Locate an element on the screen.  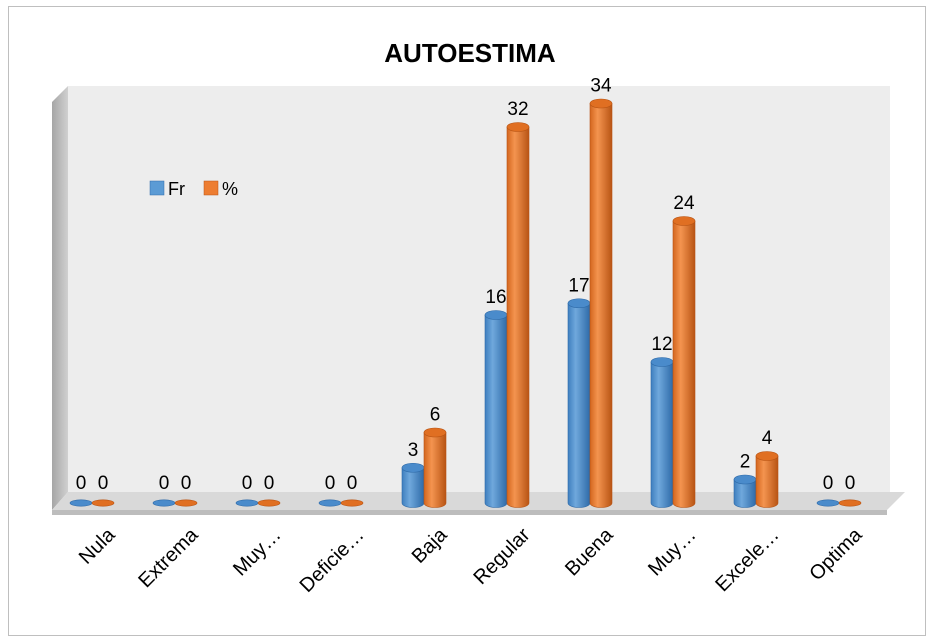
category-label-4: Baja is located at coordinates (430, 545).